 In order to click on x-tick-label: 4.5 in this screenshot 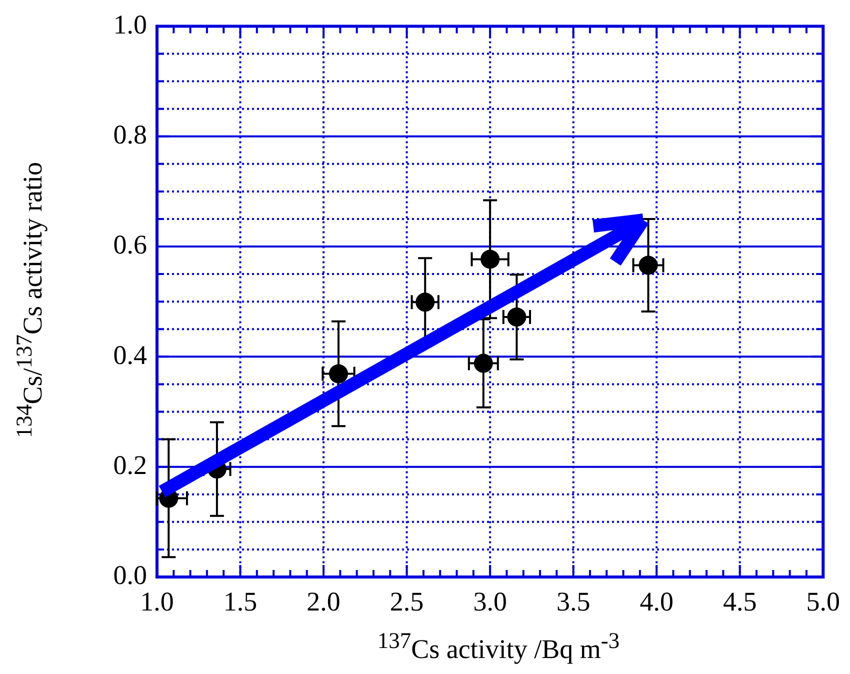, I will do `click(739, 601)`.